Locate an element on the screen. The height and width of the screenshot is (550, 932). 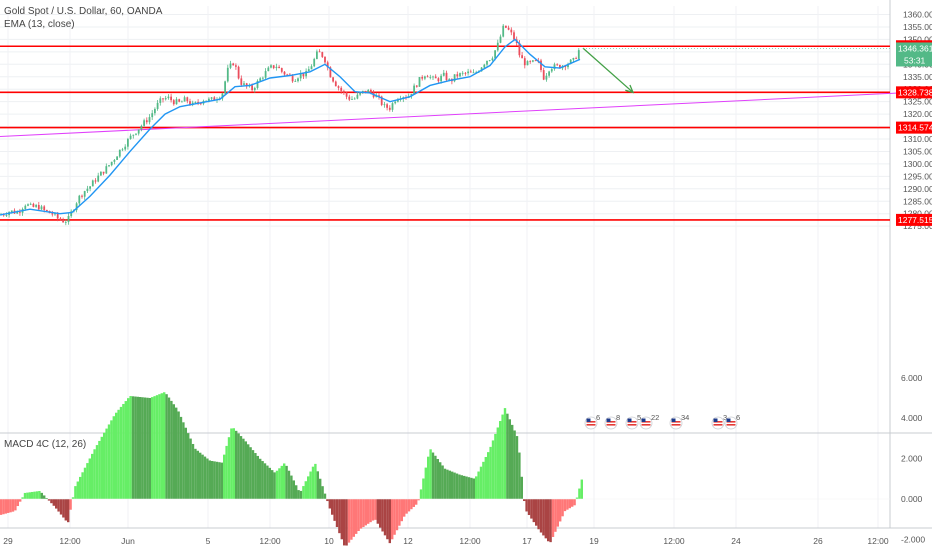
time-tick-label: 24 is located at coordinates (736, 541).